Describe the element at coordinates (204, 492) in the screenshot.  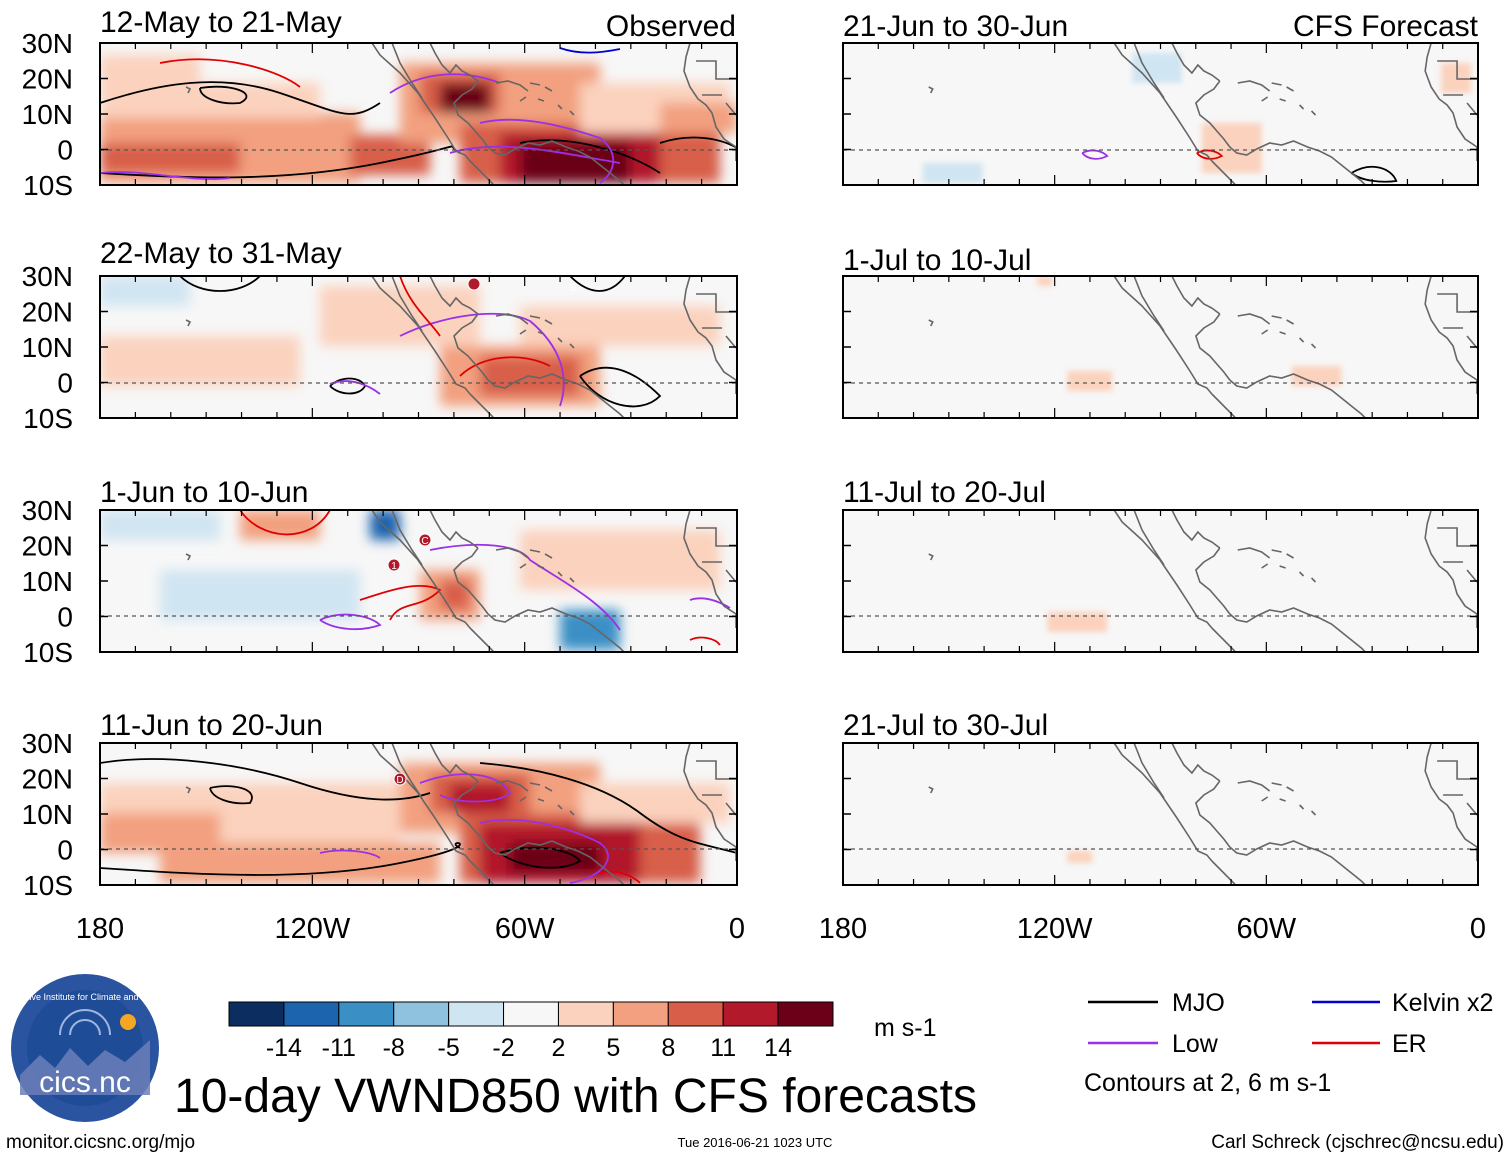
I see `panel-title-obs-3: 1-Jun to 10-Jun` at that location.